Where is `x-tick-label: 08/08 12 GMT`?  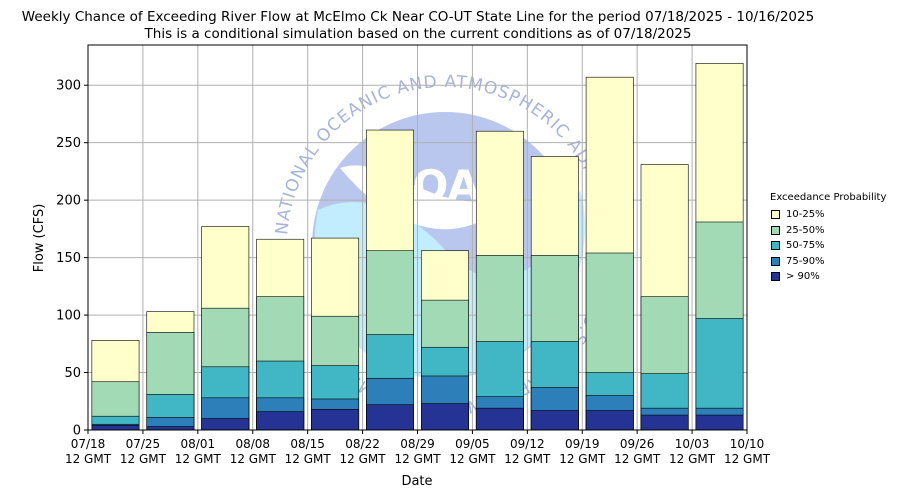
x-tick-label: 08/08 12 GMT is located at coordinates (253, 451).